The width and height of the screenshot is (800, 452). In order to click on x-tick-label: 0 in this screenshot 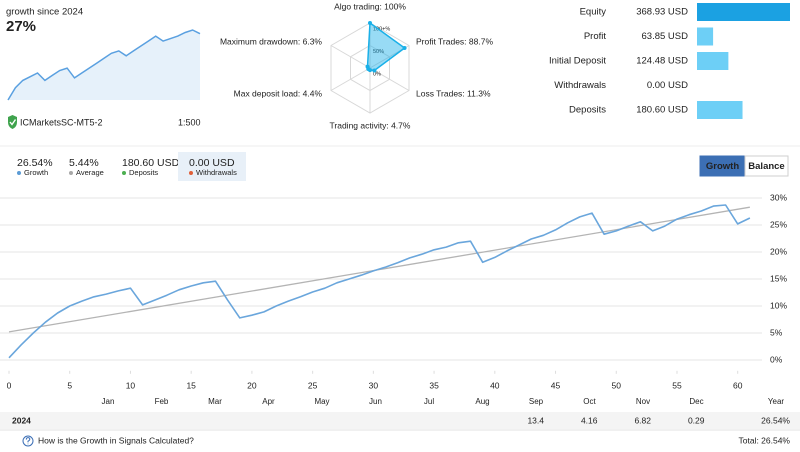, I will do `click(9, 385)`.